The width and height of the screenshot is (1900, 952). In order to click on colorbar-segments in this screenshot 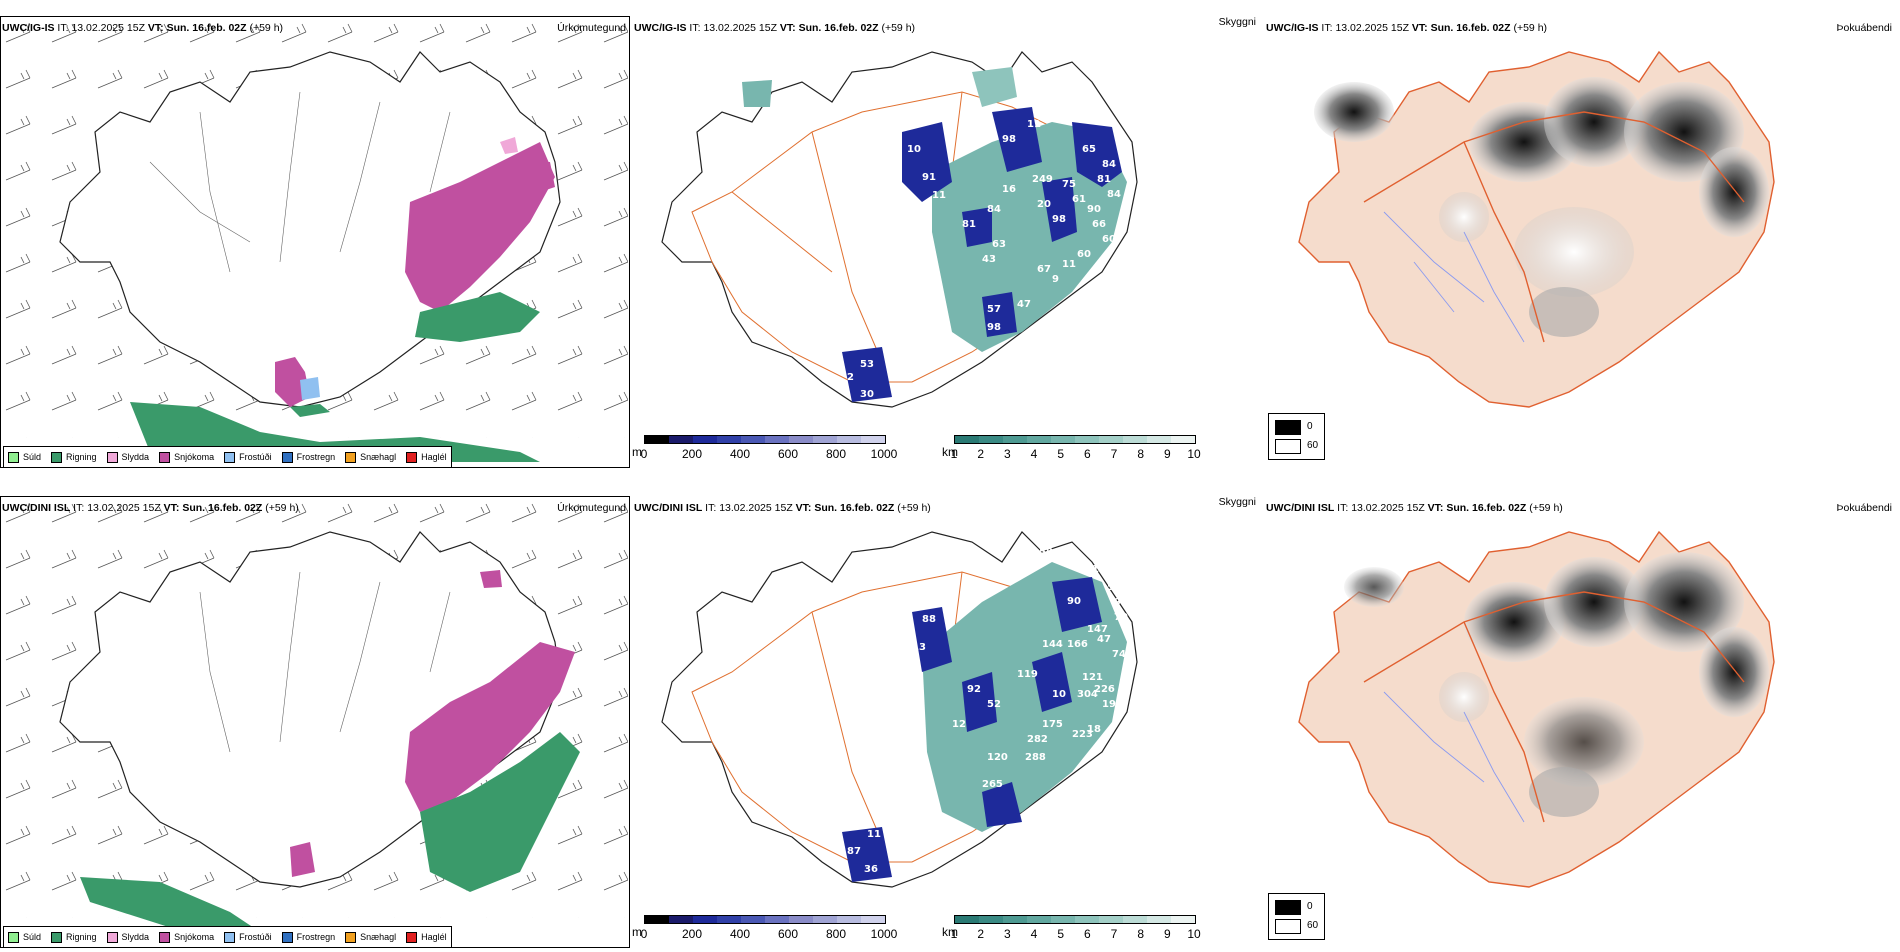, I will do `click(1075, 919)`.